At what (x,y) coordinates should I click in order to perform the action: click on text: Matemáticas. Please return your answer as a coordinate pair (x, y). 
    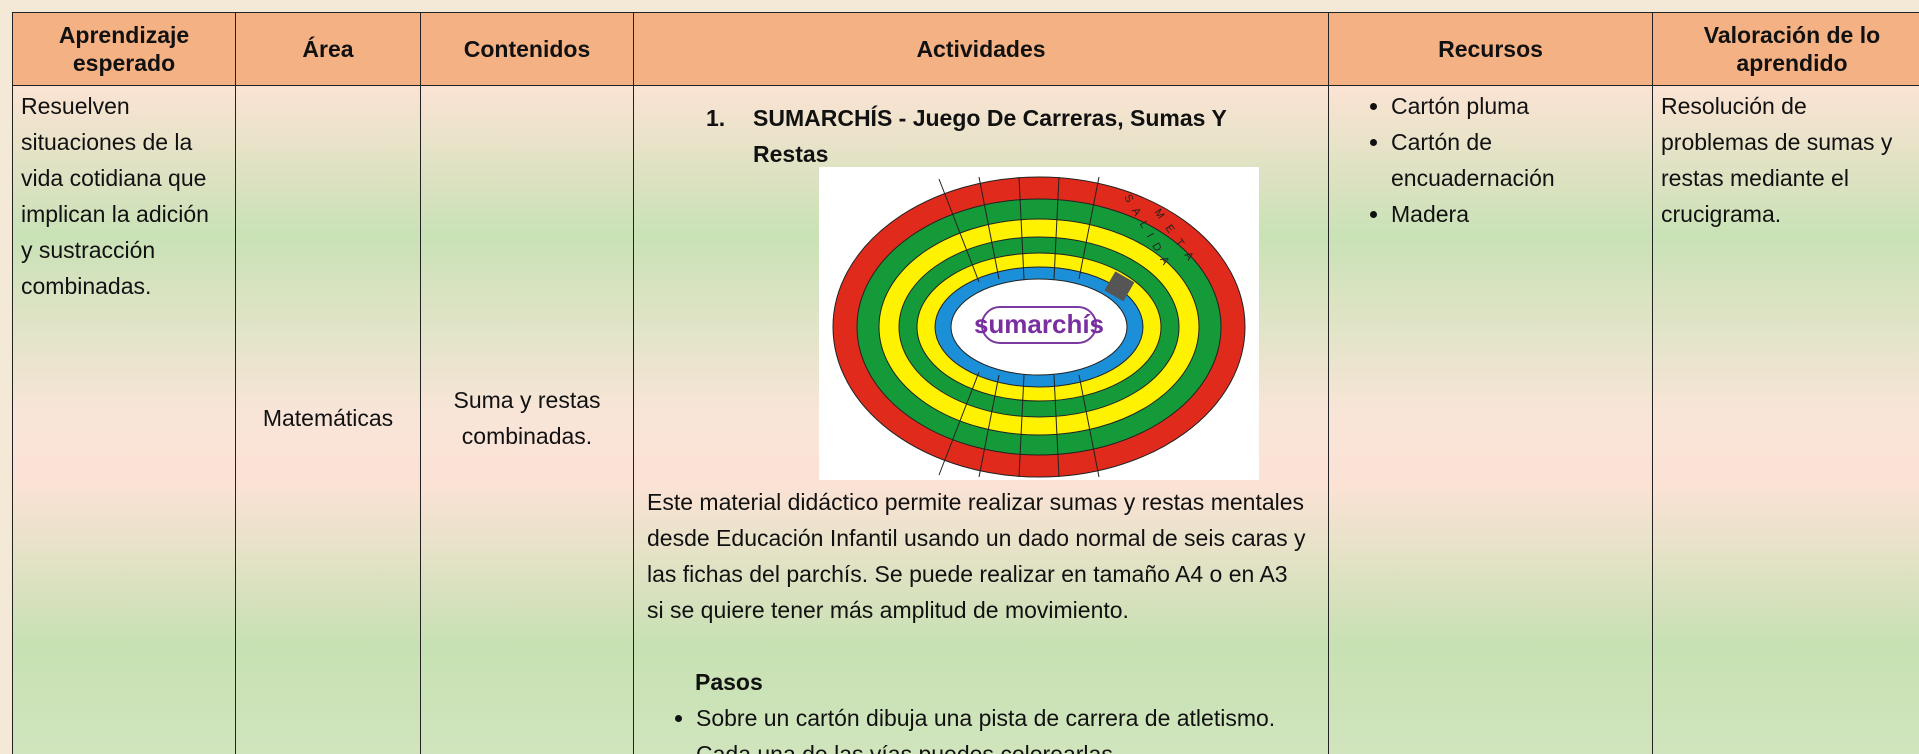
    Looking at the image, I should click on (328, 418).